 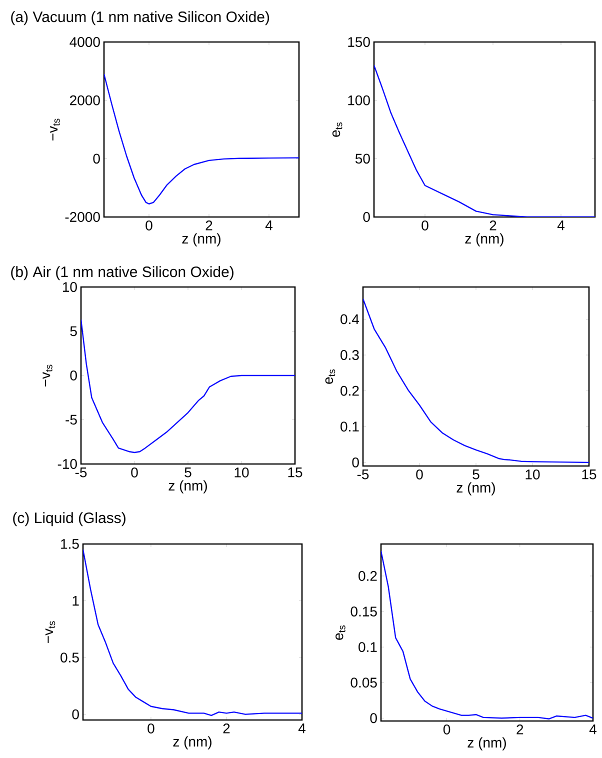 What do you see at coordinates (69, 287) in the screenshot?
I see `y-tick-label: 10` at bounding box center [69, 287].